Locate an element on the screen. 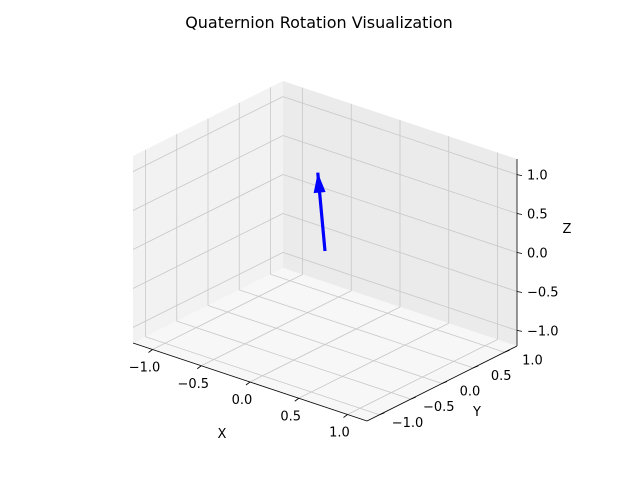 The width and height of the screenshot is (639, 479). x-axis-label: X is located at coordinates (222, 434).